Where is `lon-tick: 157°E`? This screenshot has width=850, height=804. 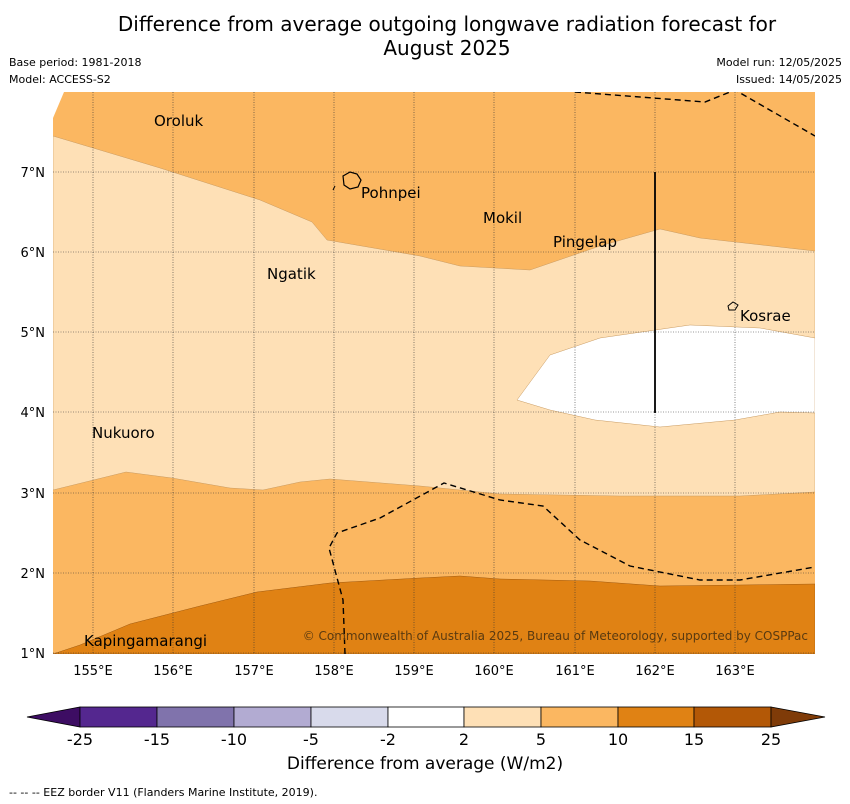
lon-tick: 157°E is located at coordinates (254, 671).